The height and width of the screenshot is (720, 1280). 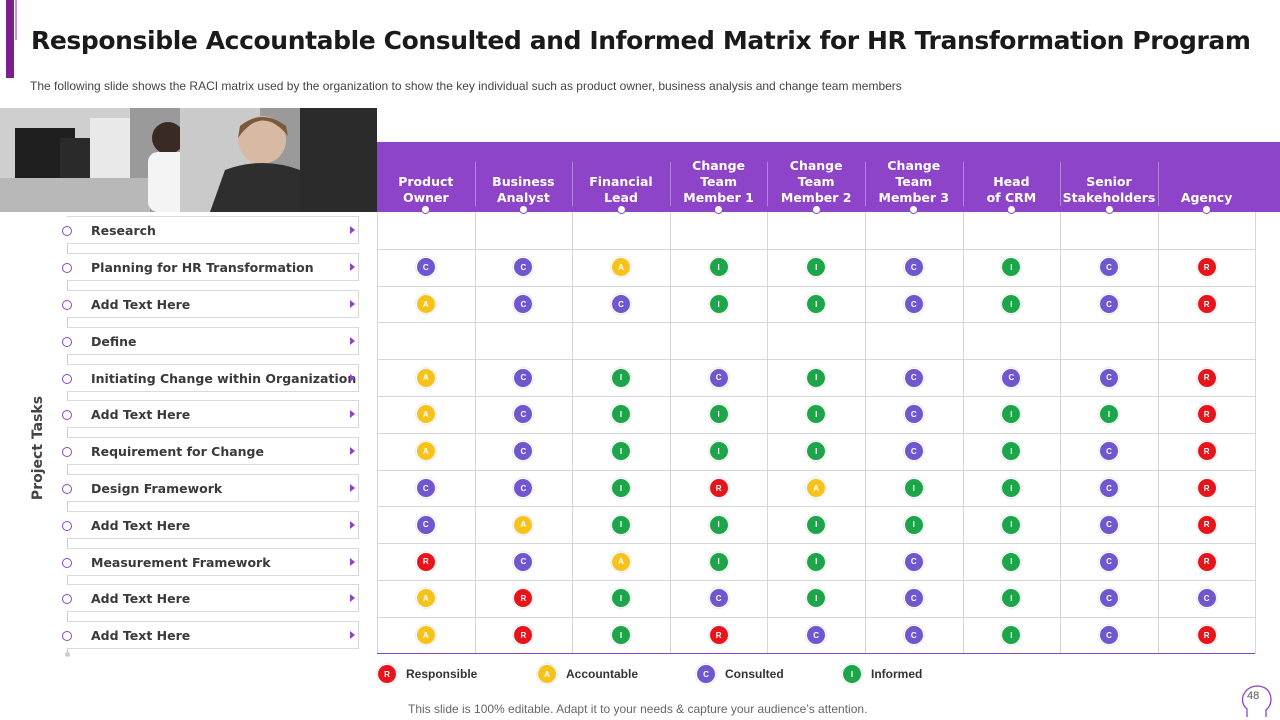 What do you see at coordinates (10, 39) in the screenshot?
I see `title-accent-bar` at bounding box center [10, 39].